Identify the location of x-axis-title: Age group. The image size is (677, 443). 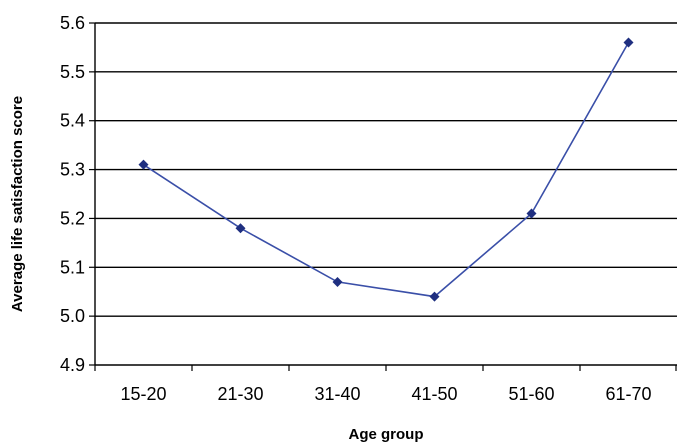
(386, 434).